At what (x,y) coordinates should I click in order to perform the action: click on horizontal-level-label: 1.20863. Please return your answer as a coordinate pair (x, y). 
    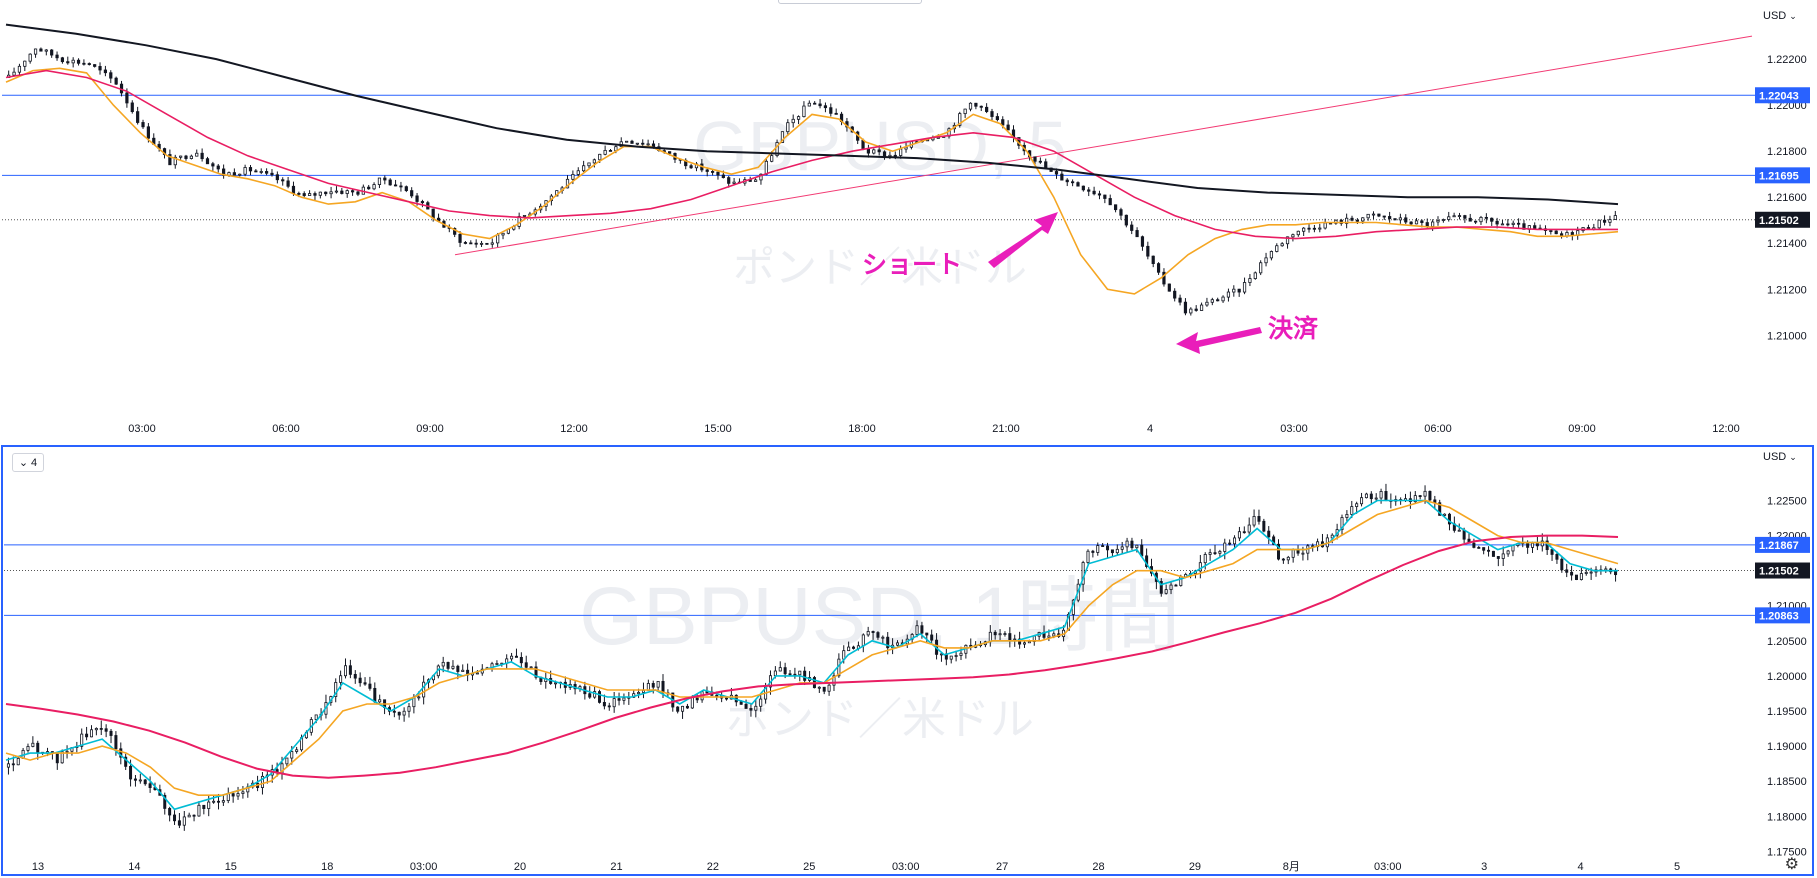
    Looking at the image, I should click on (1779, 616).